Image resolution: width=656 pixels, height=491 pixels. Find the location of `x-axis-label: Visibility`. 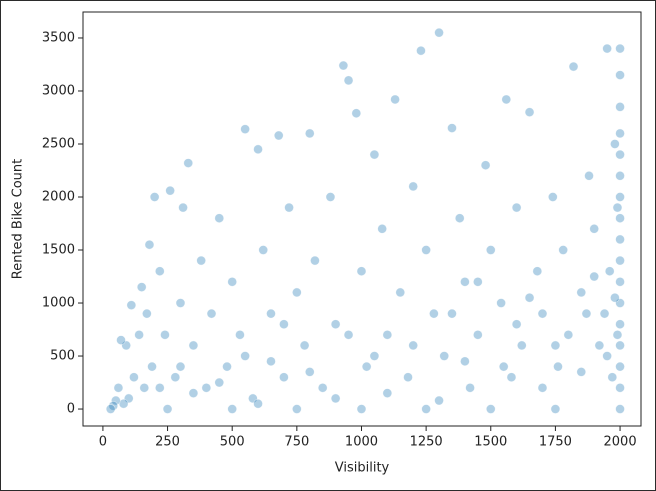

x-axis-label: Visibility is located at coordinates (362, 468).